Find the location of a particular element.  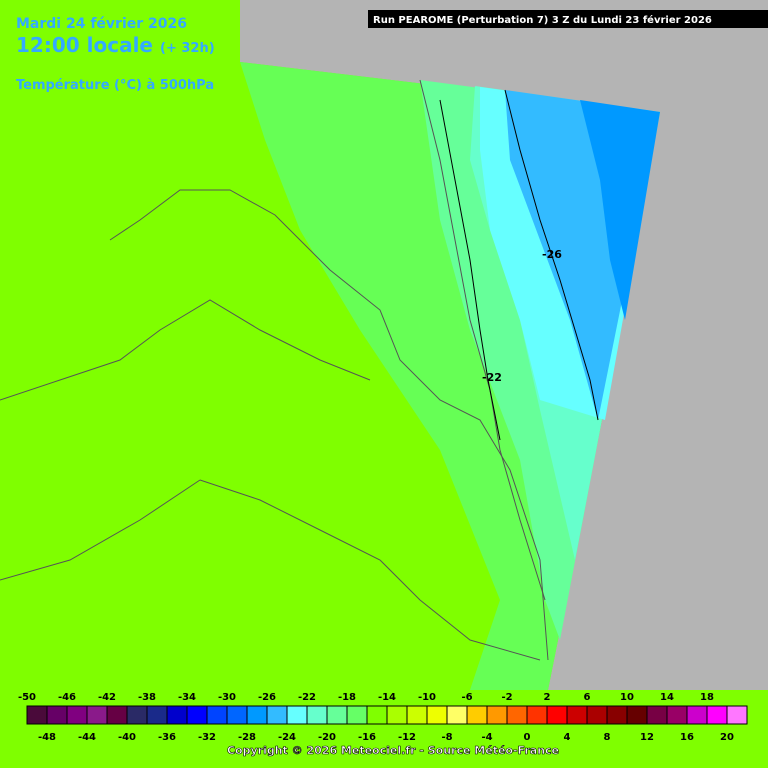

legend-tick-label: 4 is located at coordinates (567, 737).